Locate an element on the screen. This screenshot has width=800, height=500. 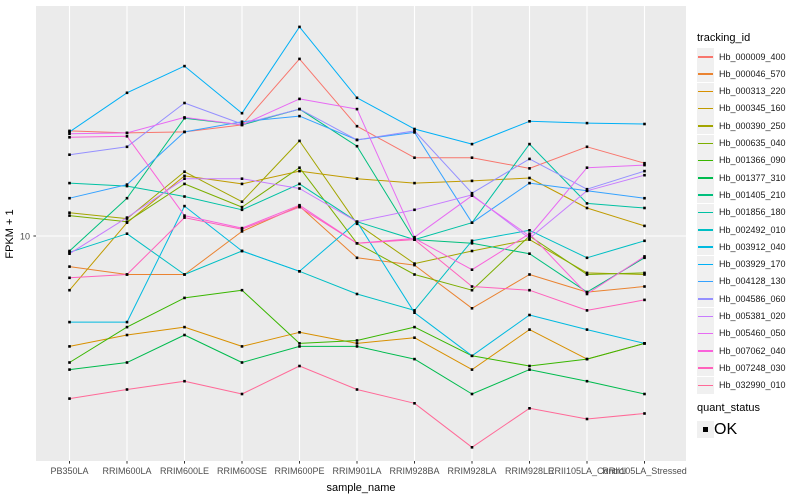
legend-label: Hb_000345_160 is located at coordinates (752, 108).